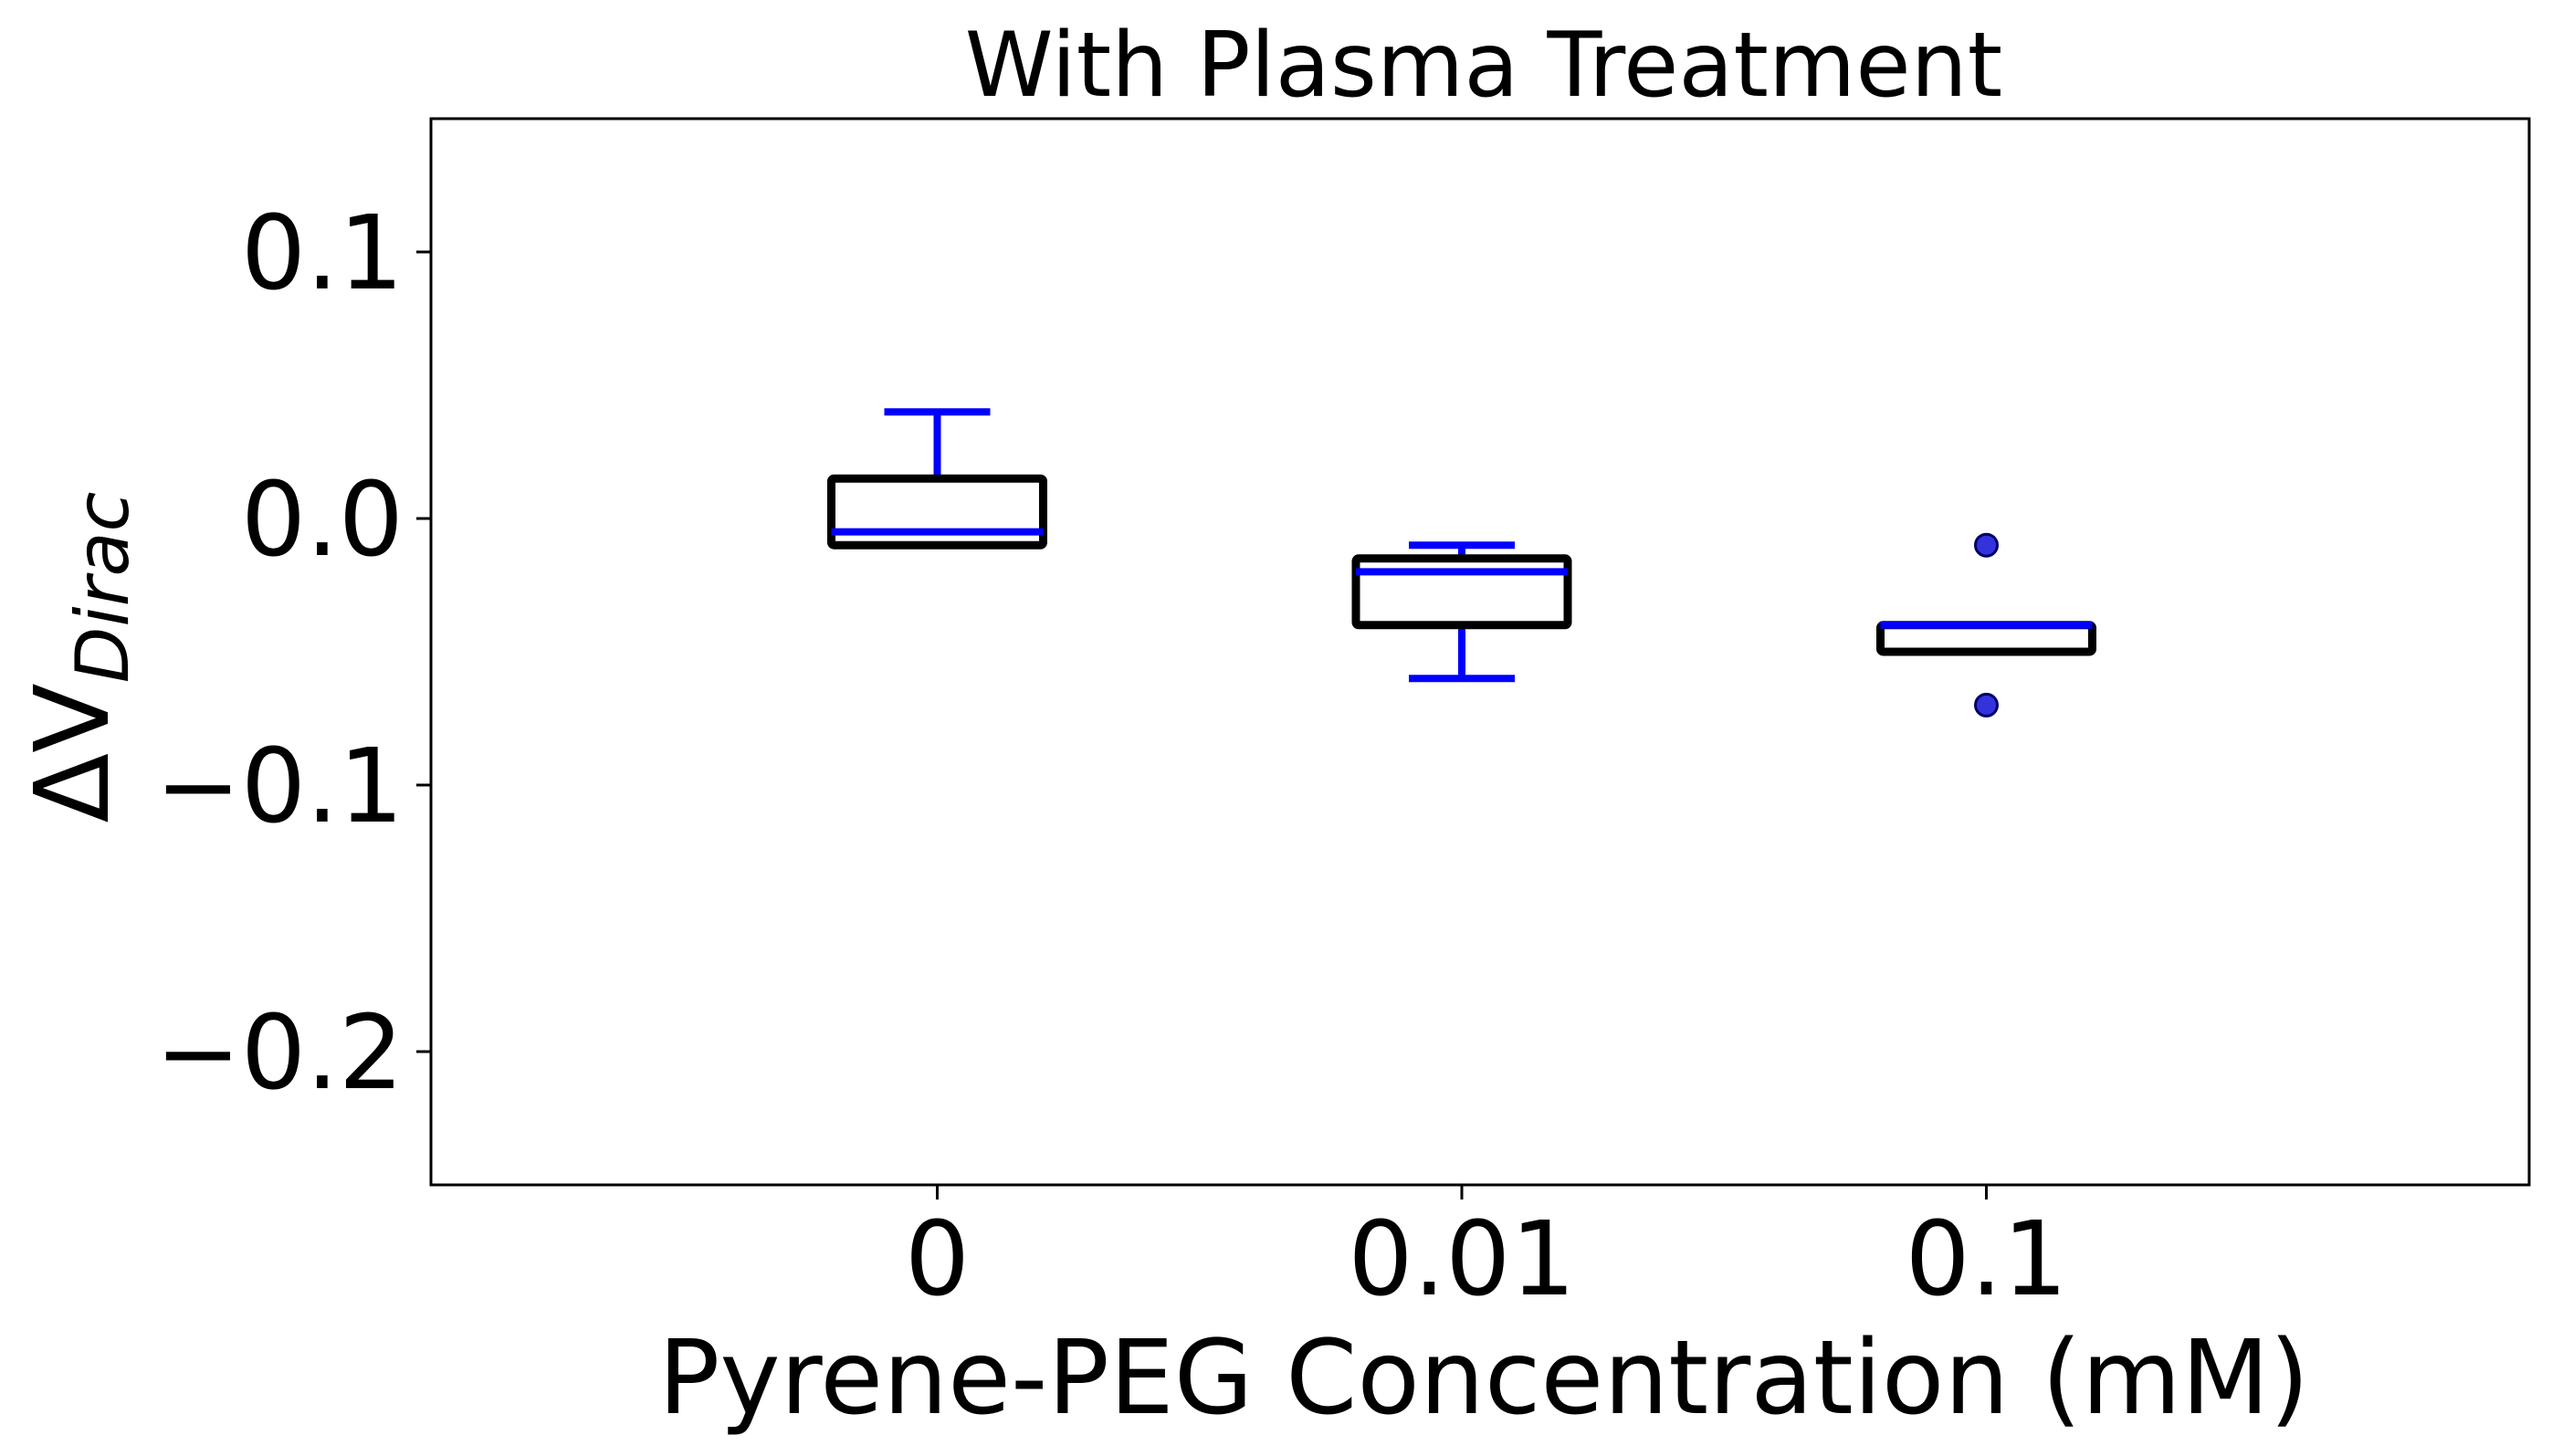 This screenshot has width=2552, height=1456. Describe the element at coordinates (938, 1259) in the screenshot. I see `x-tick-label-0: 0` at that location.